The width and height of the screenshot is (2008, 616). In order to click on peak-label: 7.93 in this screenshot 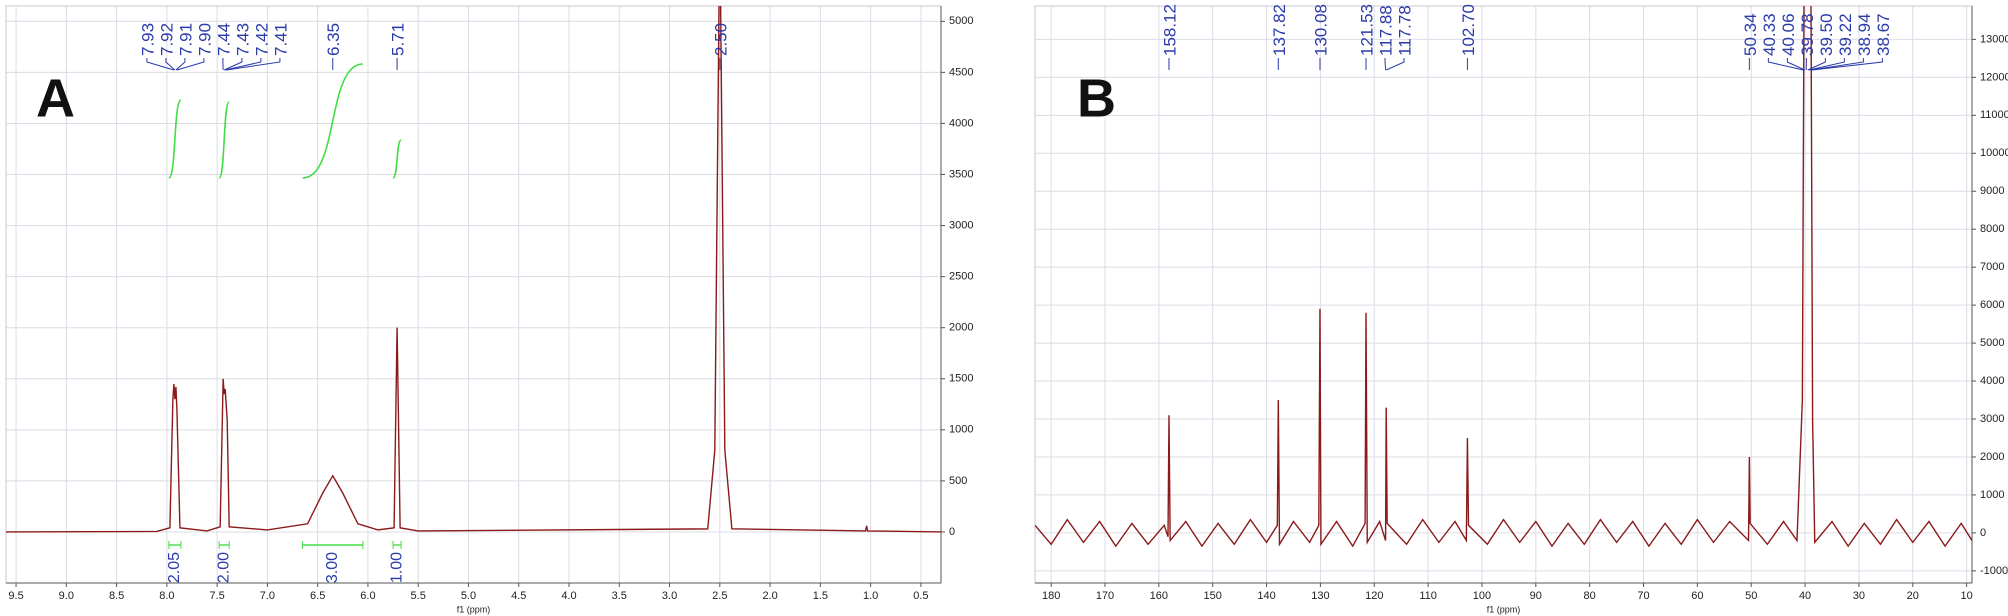, I will do `click(147, 39)`.